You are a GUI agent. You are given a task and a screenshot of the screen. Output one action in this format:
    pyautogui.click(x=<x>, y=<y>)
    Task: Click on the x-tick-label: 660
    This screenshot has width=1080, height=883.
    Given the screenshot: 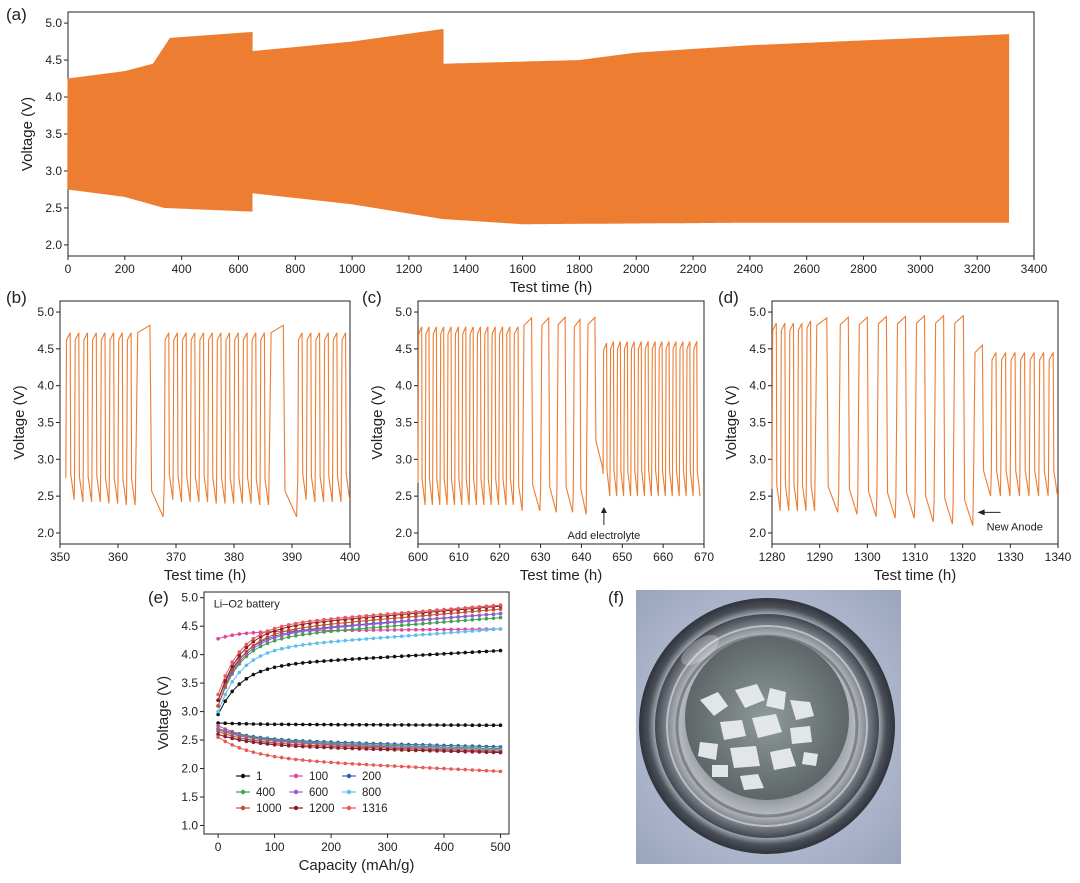 What is the action you would take?
    pyautogui.click(x=663, y=557)
    